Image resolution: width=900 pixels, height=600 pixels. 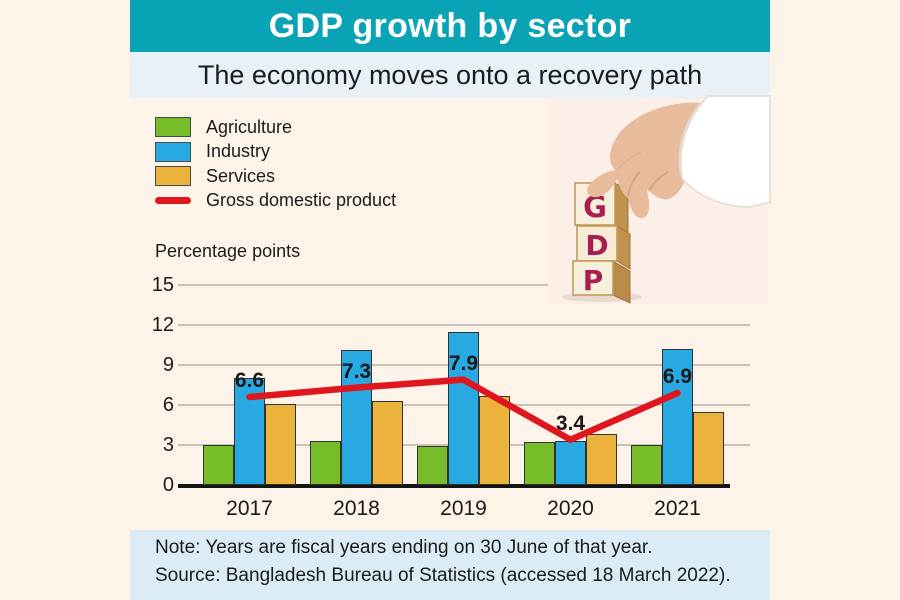 What do you see at coordinates (601, 459) in the screenshot?
I see `bar-services-2020` at bounding box center [601, 459].